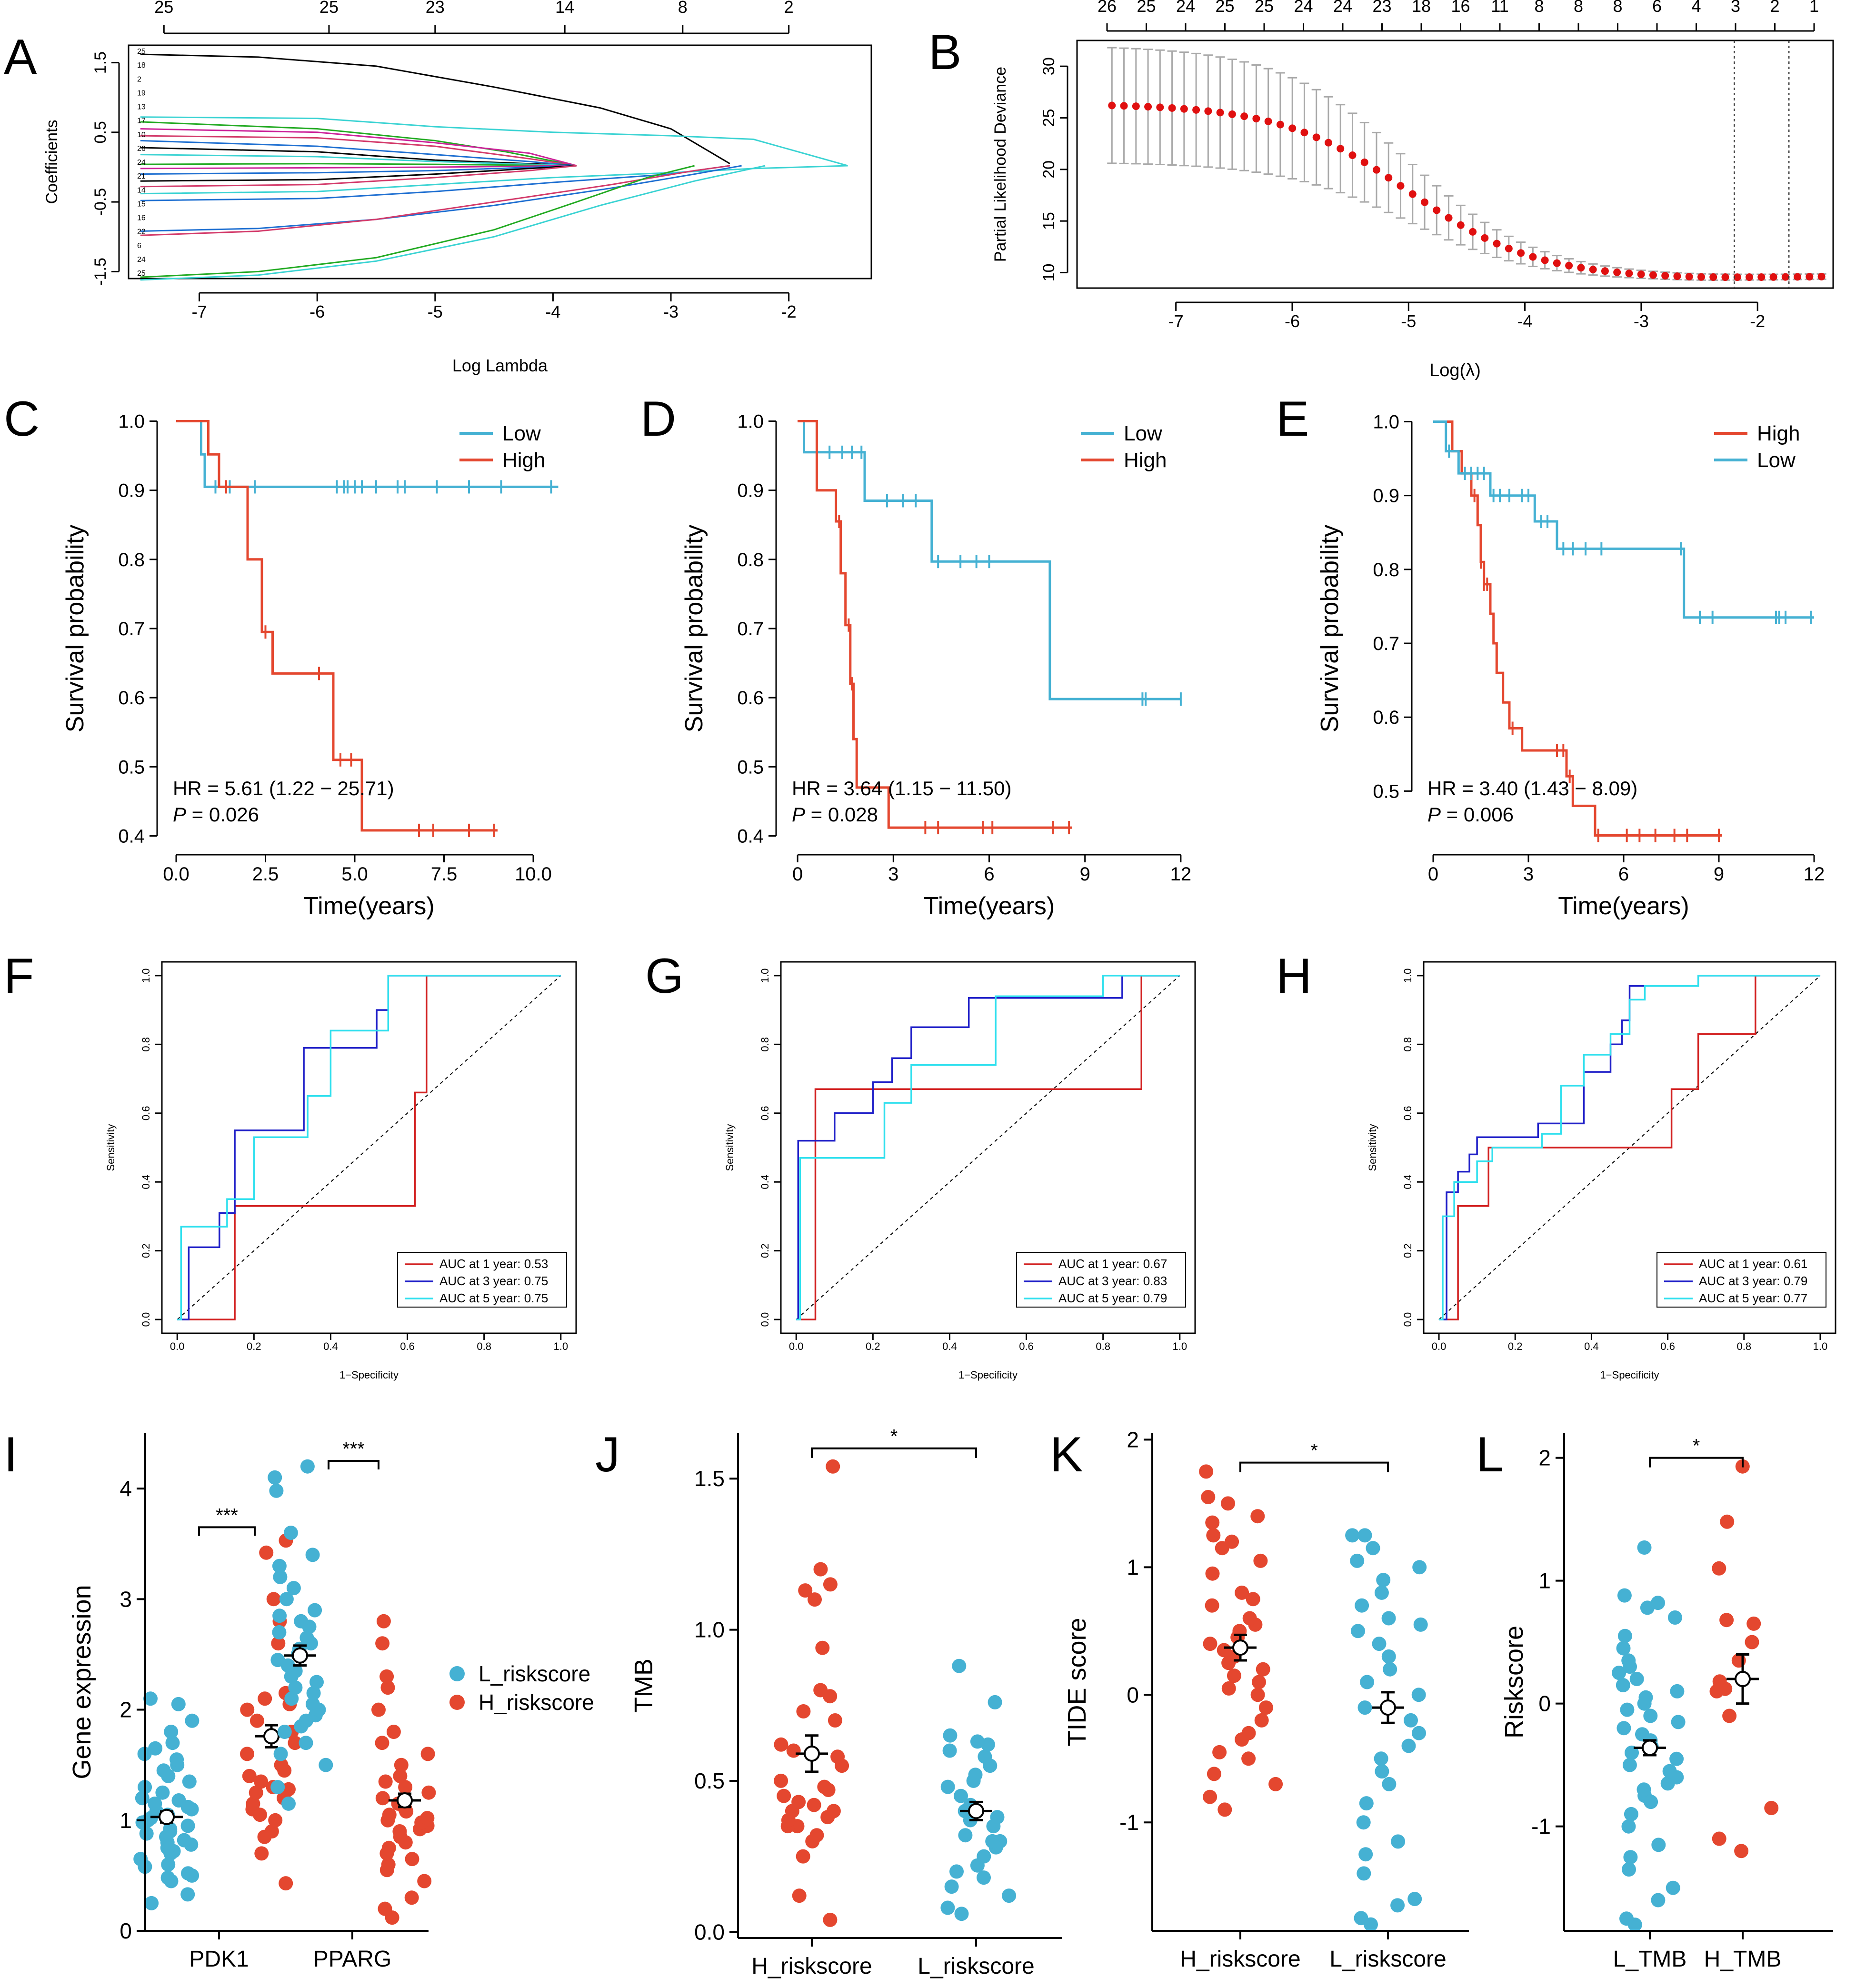 This screenshot has height=1988, width=1856. What do you see at coordinates (1499, 8) in the screenshot?
I see `top-tick-label: 11` at bounding box center [1499, 8].